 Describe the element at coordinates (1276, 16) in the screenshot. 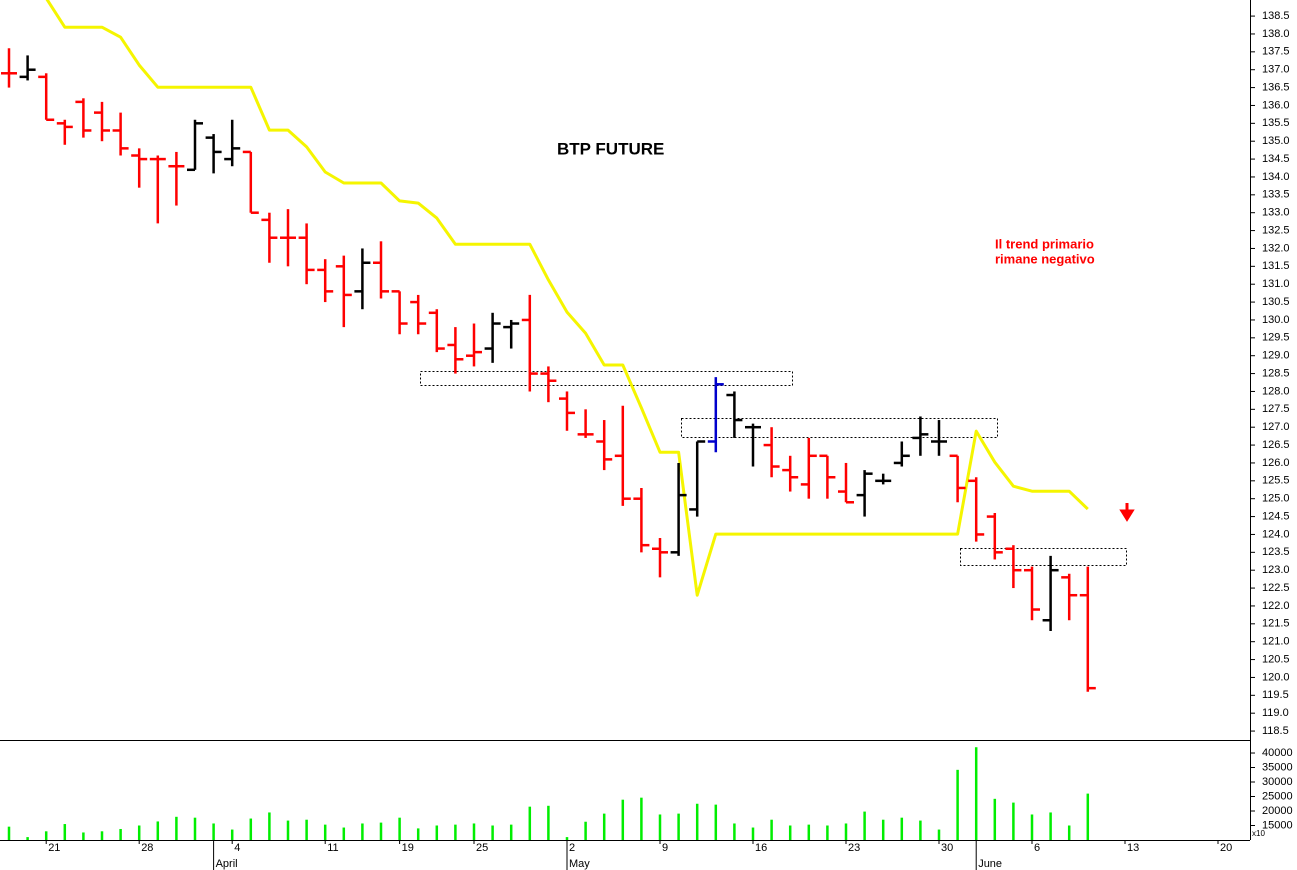

I see `y-tick-label: 138.5` at that location.